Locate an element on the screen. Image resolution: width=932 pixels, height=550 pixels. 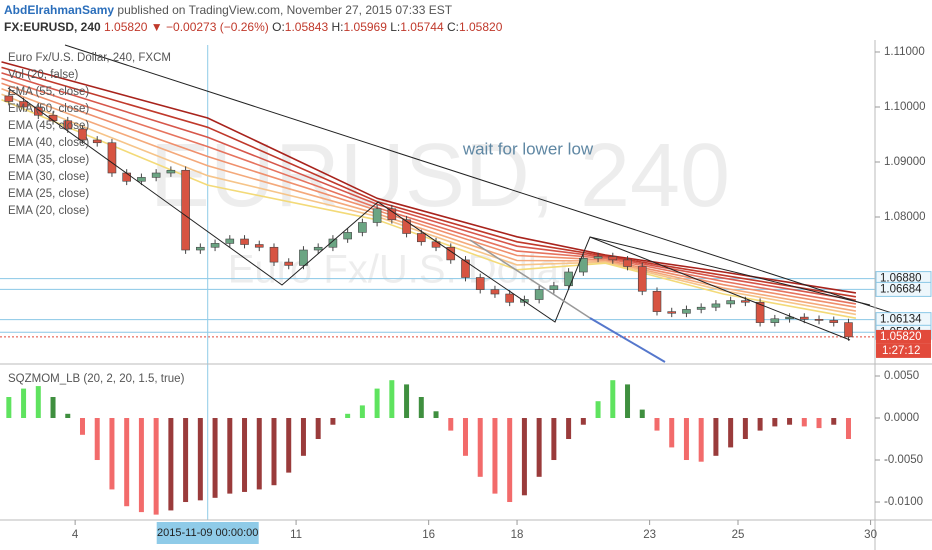
low-label: L: is located at coordinates (395, 27).